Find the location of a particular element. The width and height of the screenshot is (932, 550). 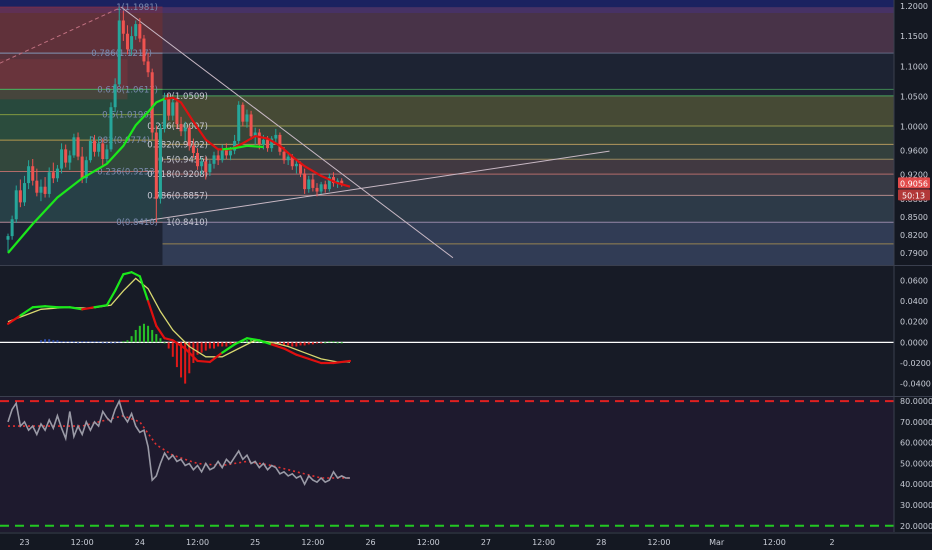

fib-left-label: 0.618(1.0617) is located at coordinates (127, 90).